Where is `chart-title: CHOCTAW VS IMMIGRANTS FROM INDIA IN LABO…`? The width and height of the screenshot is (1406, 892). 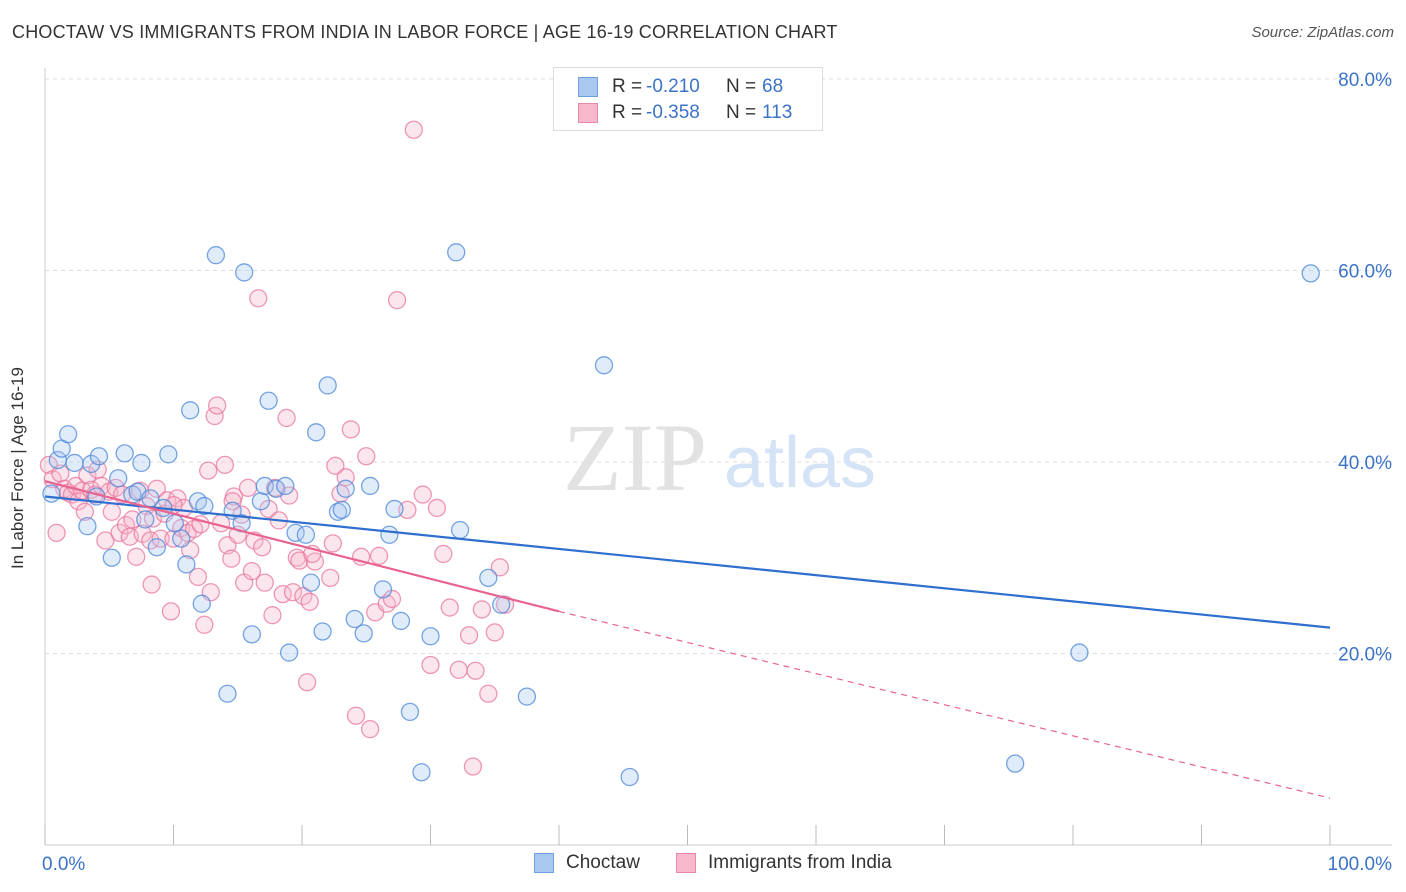
chart-title: CHOCTAW VS IMMIGRANTS FROM INDIA IN LABO… is located at coordinates (425, 32).